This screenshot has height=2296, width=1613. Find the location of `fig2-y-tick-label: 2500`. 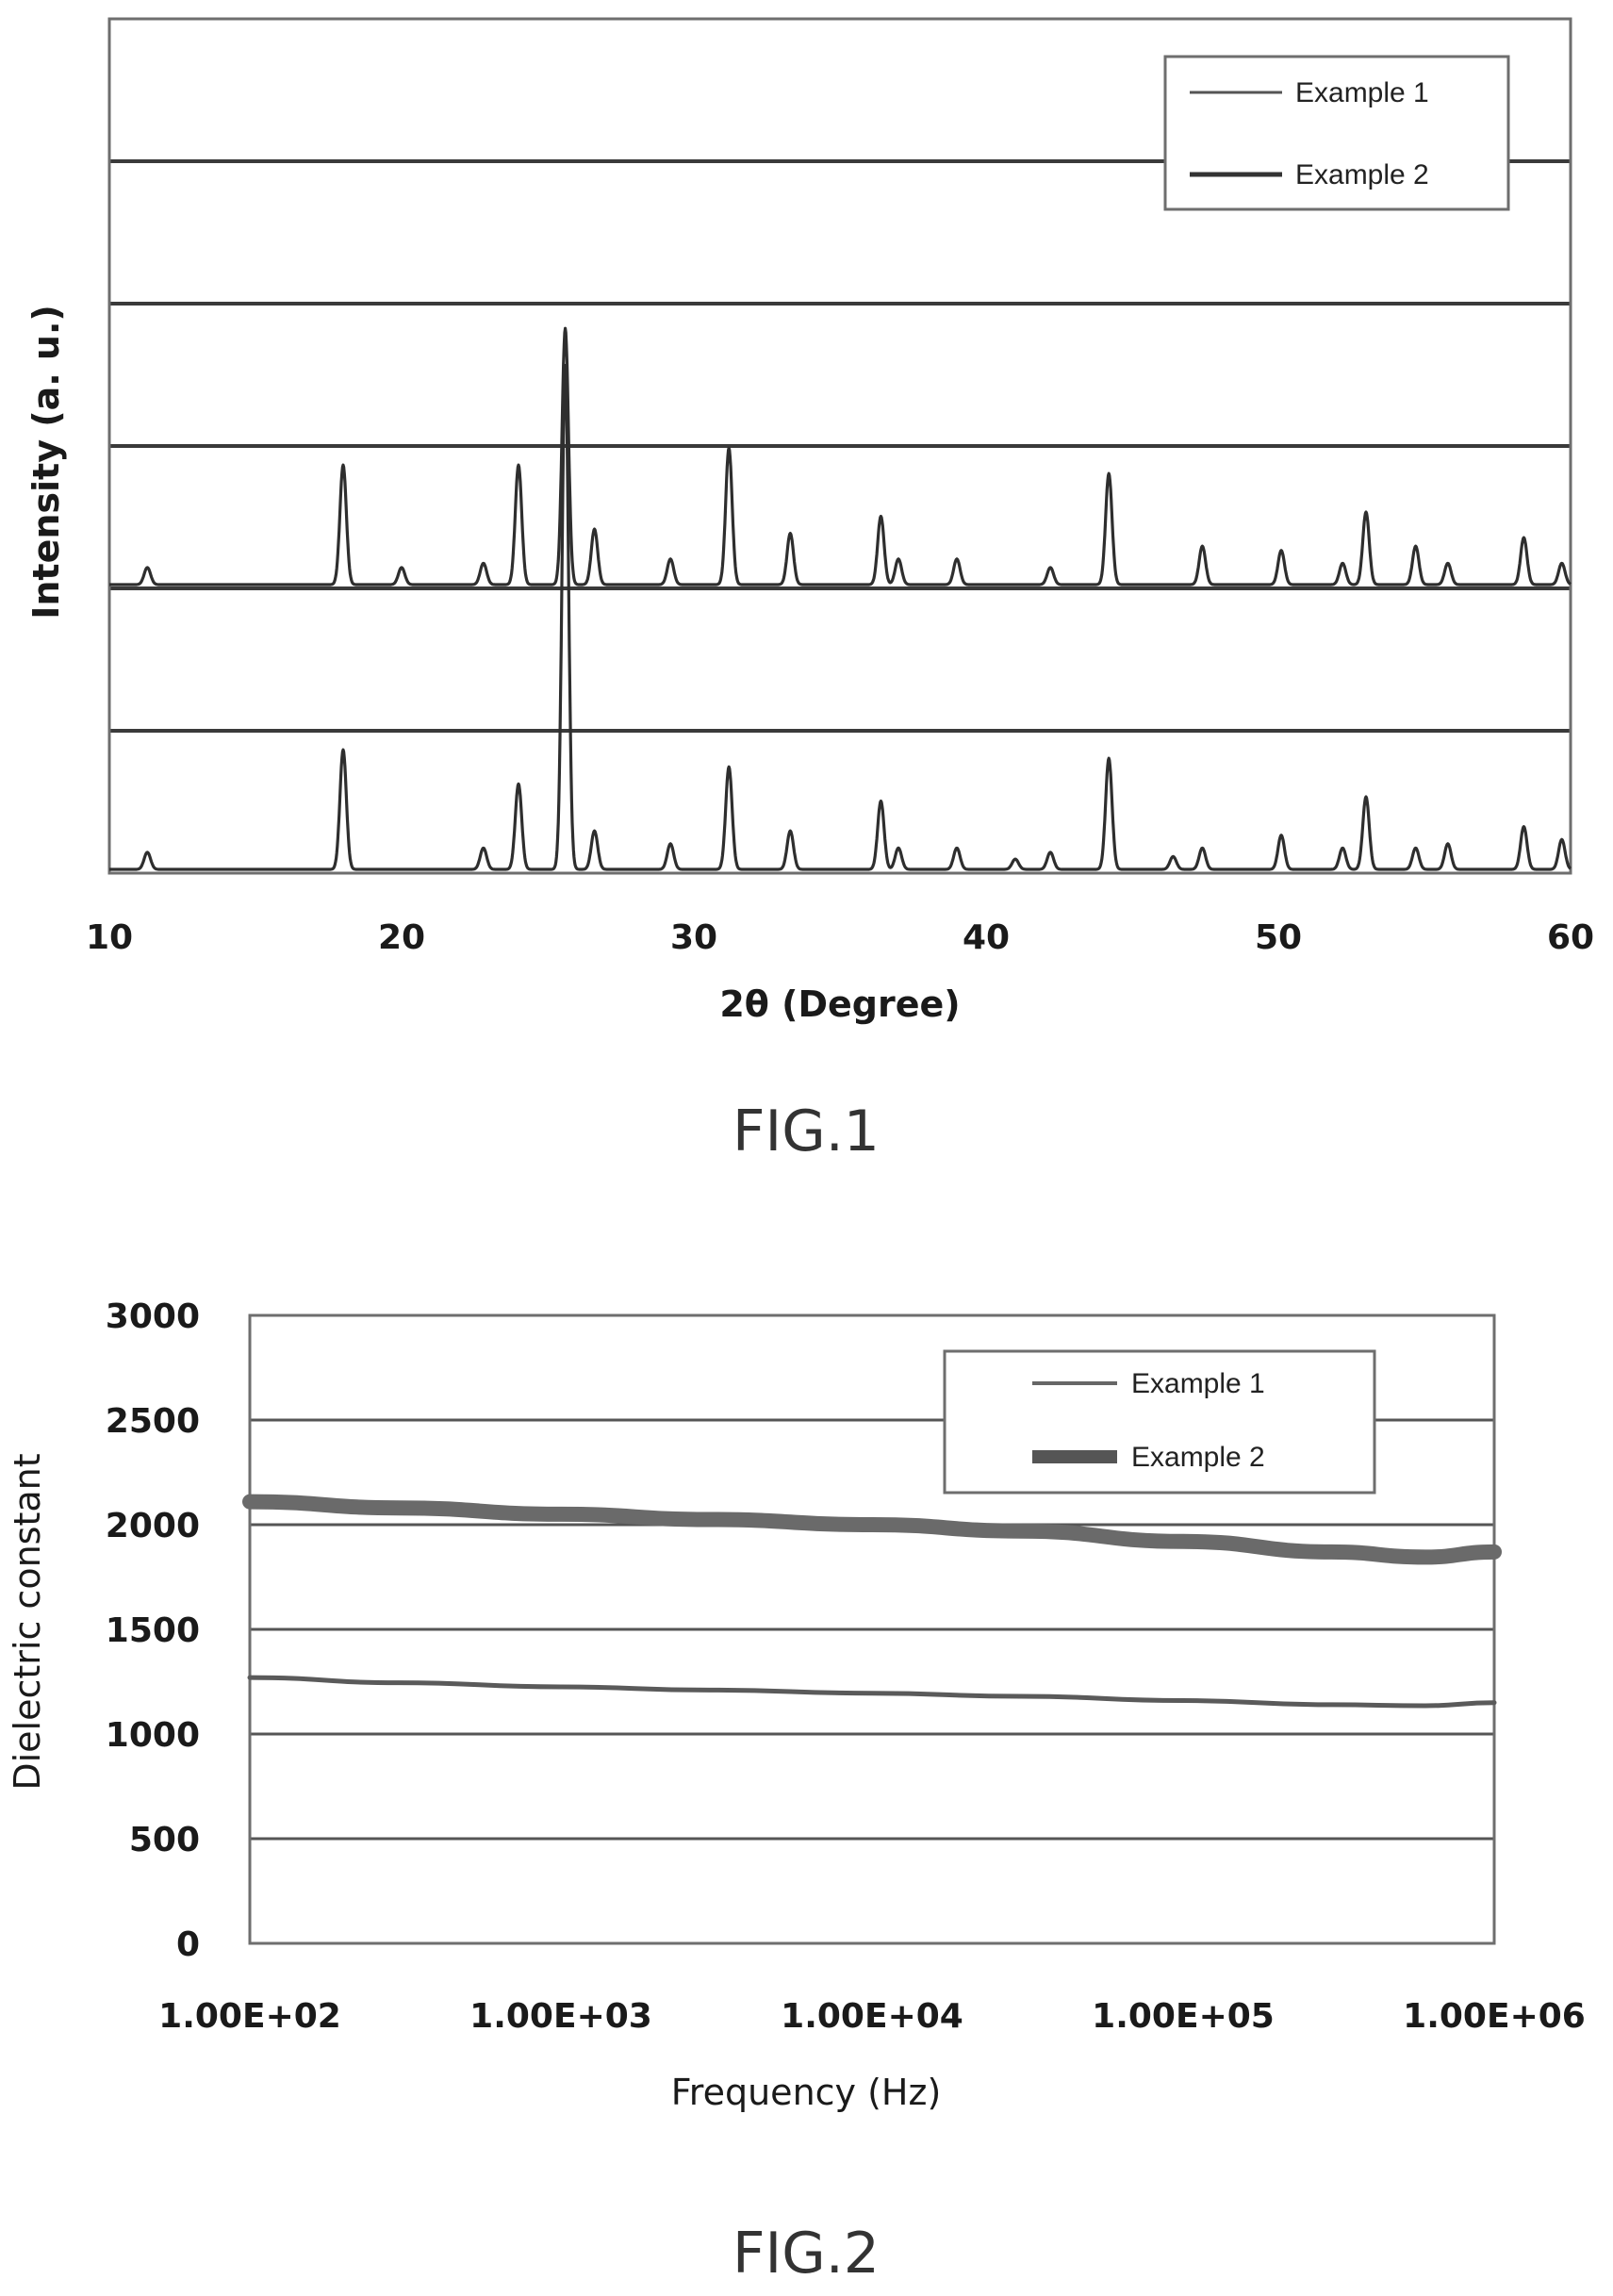

fig2-y-tick-label: 2500 is located at coordinates (153, 1421).